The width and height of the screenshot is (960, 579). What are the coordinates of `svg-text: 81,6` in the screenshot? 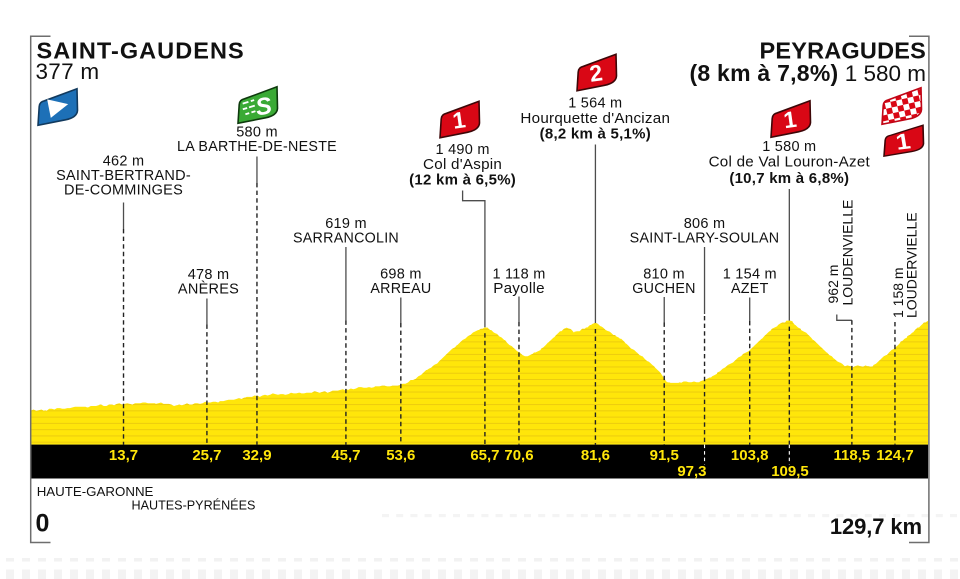 It's located at (595, 455).